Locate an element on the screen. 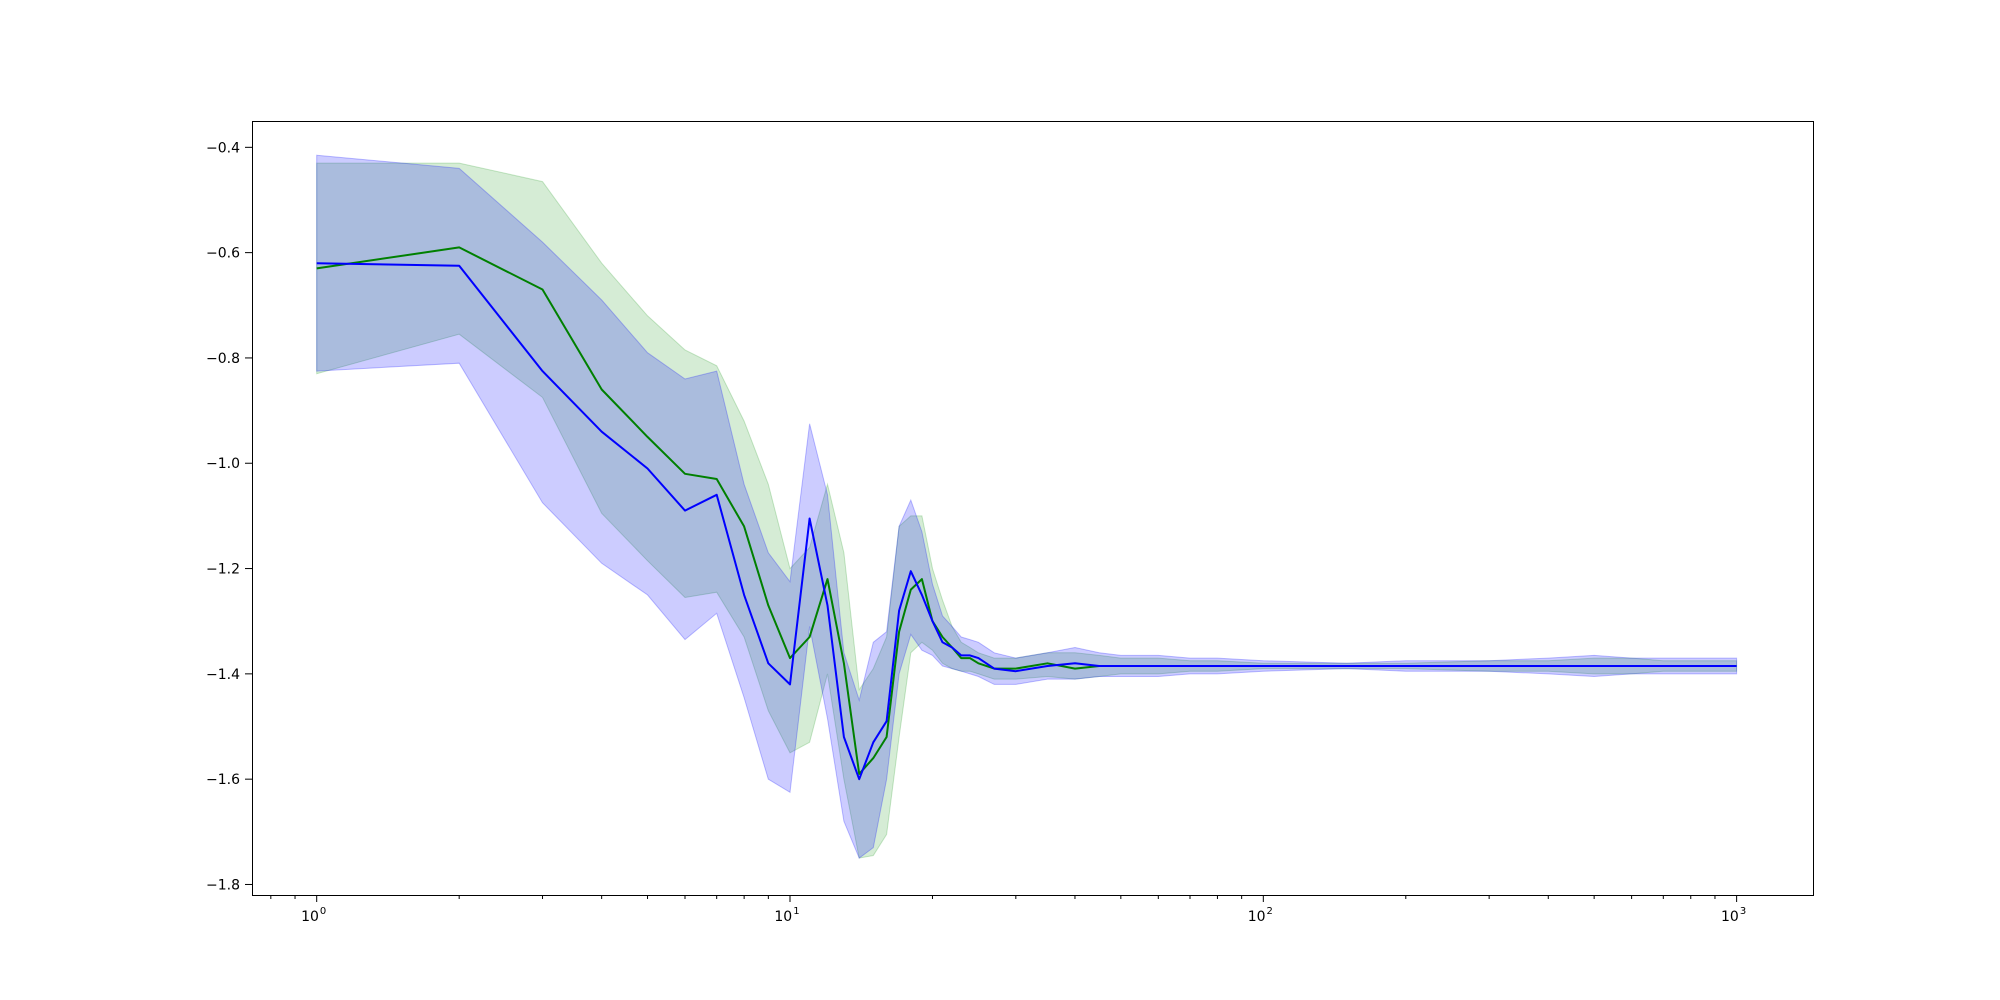  y-tick-label: −1.0 is located at coordinates (223, 464).